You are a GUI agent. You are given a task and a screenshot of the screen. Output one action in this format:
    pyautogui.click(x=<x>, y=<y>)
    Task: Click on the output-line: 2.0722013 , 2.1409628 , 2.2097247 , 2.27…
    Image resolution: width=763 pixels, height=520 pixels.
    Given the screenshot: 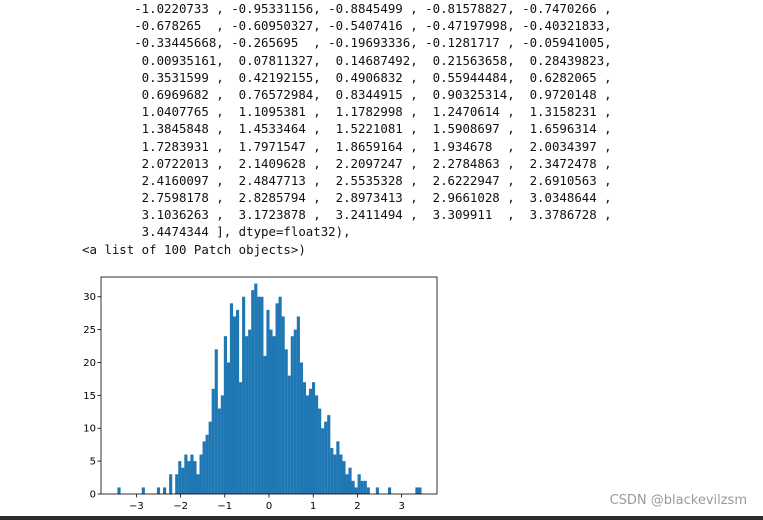 What is the action you would take?
    pyautogui.click(x=347, y=163)
    